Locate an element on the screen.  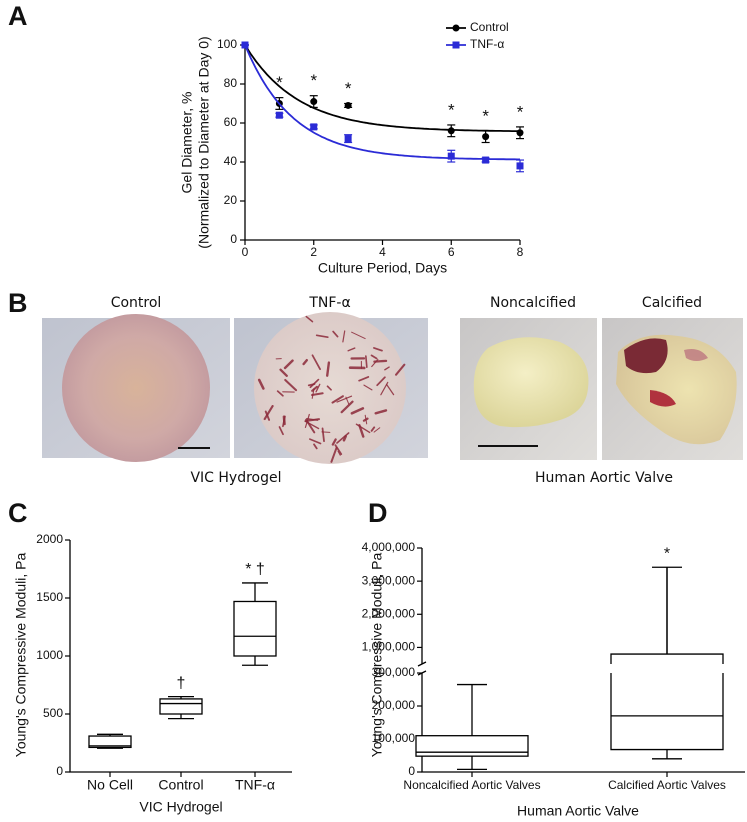
x-tick-label: Calcified Aortic Valves is located at coordinates (667, 785).